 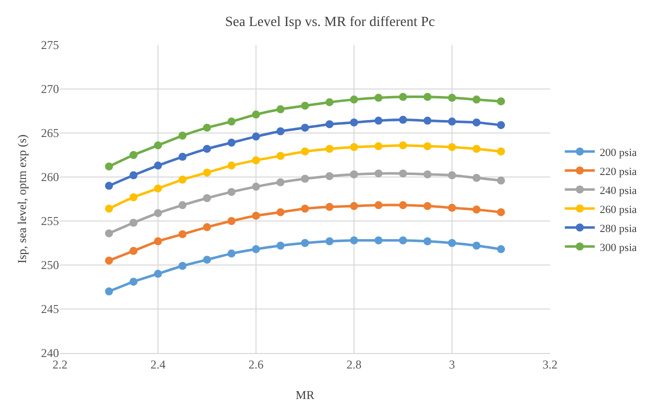 I want to click on y-tick-label: 245, so click(x=50, y=309).